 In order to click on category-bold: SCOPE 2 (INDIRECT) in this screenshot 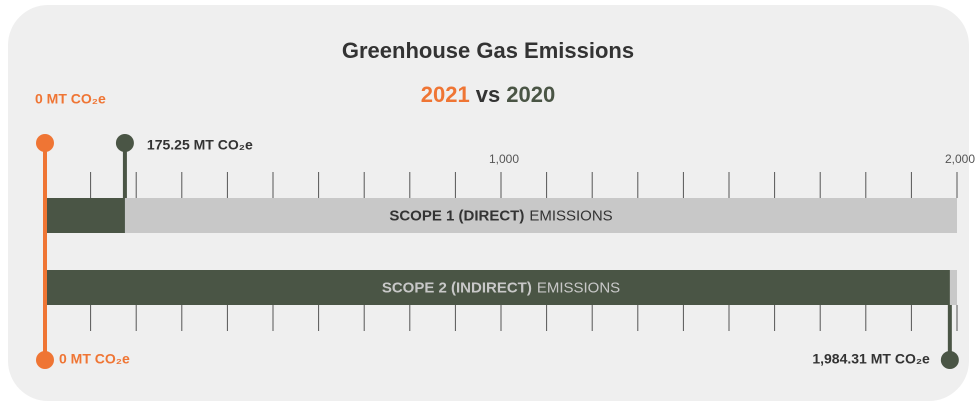, I will do `click(457, 287)`.